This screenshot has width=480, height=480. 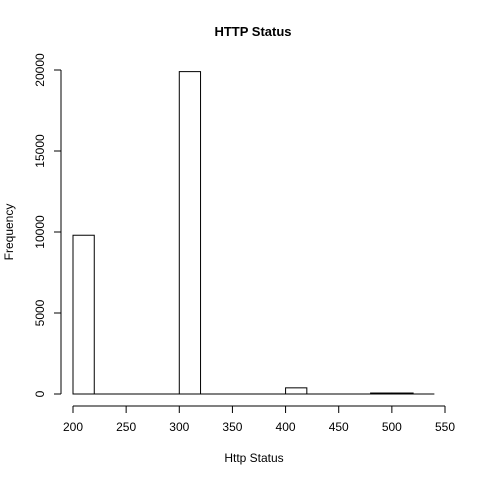 I want to click on x-tick-label-450: 450, so click(x=339, y=427).